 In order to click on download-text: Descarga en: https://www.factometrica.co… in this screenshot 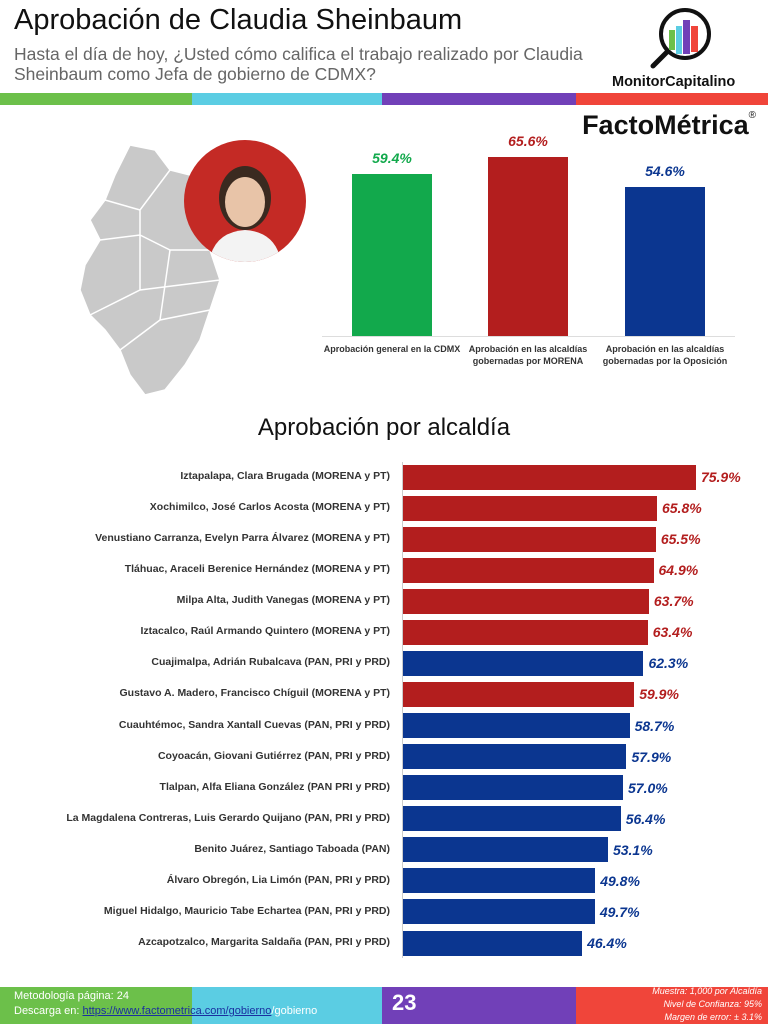, I will do `click(165, 1011)`.